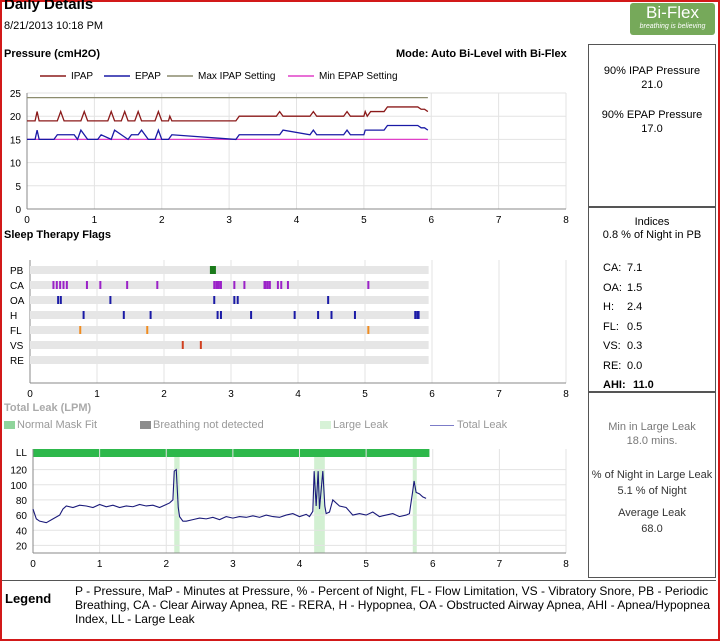 This screenshot has width=720, height=641. I want to click on flags-row-label-vs: VS, so click(17, 346).